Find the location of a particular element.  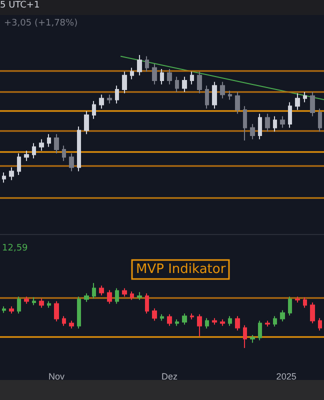

x-tick-label: 2025 is located at coordinates (286, 377).